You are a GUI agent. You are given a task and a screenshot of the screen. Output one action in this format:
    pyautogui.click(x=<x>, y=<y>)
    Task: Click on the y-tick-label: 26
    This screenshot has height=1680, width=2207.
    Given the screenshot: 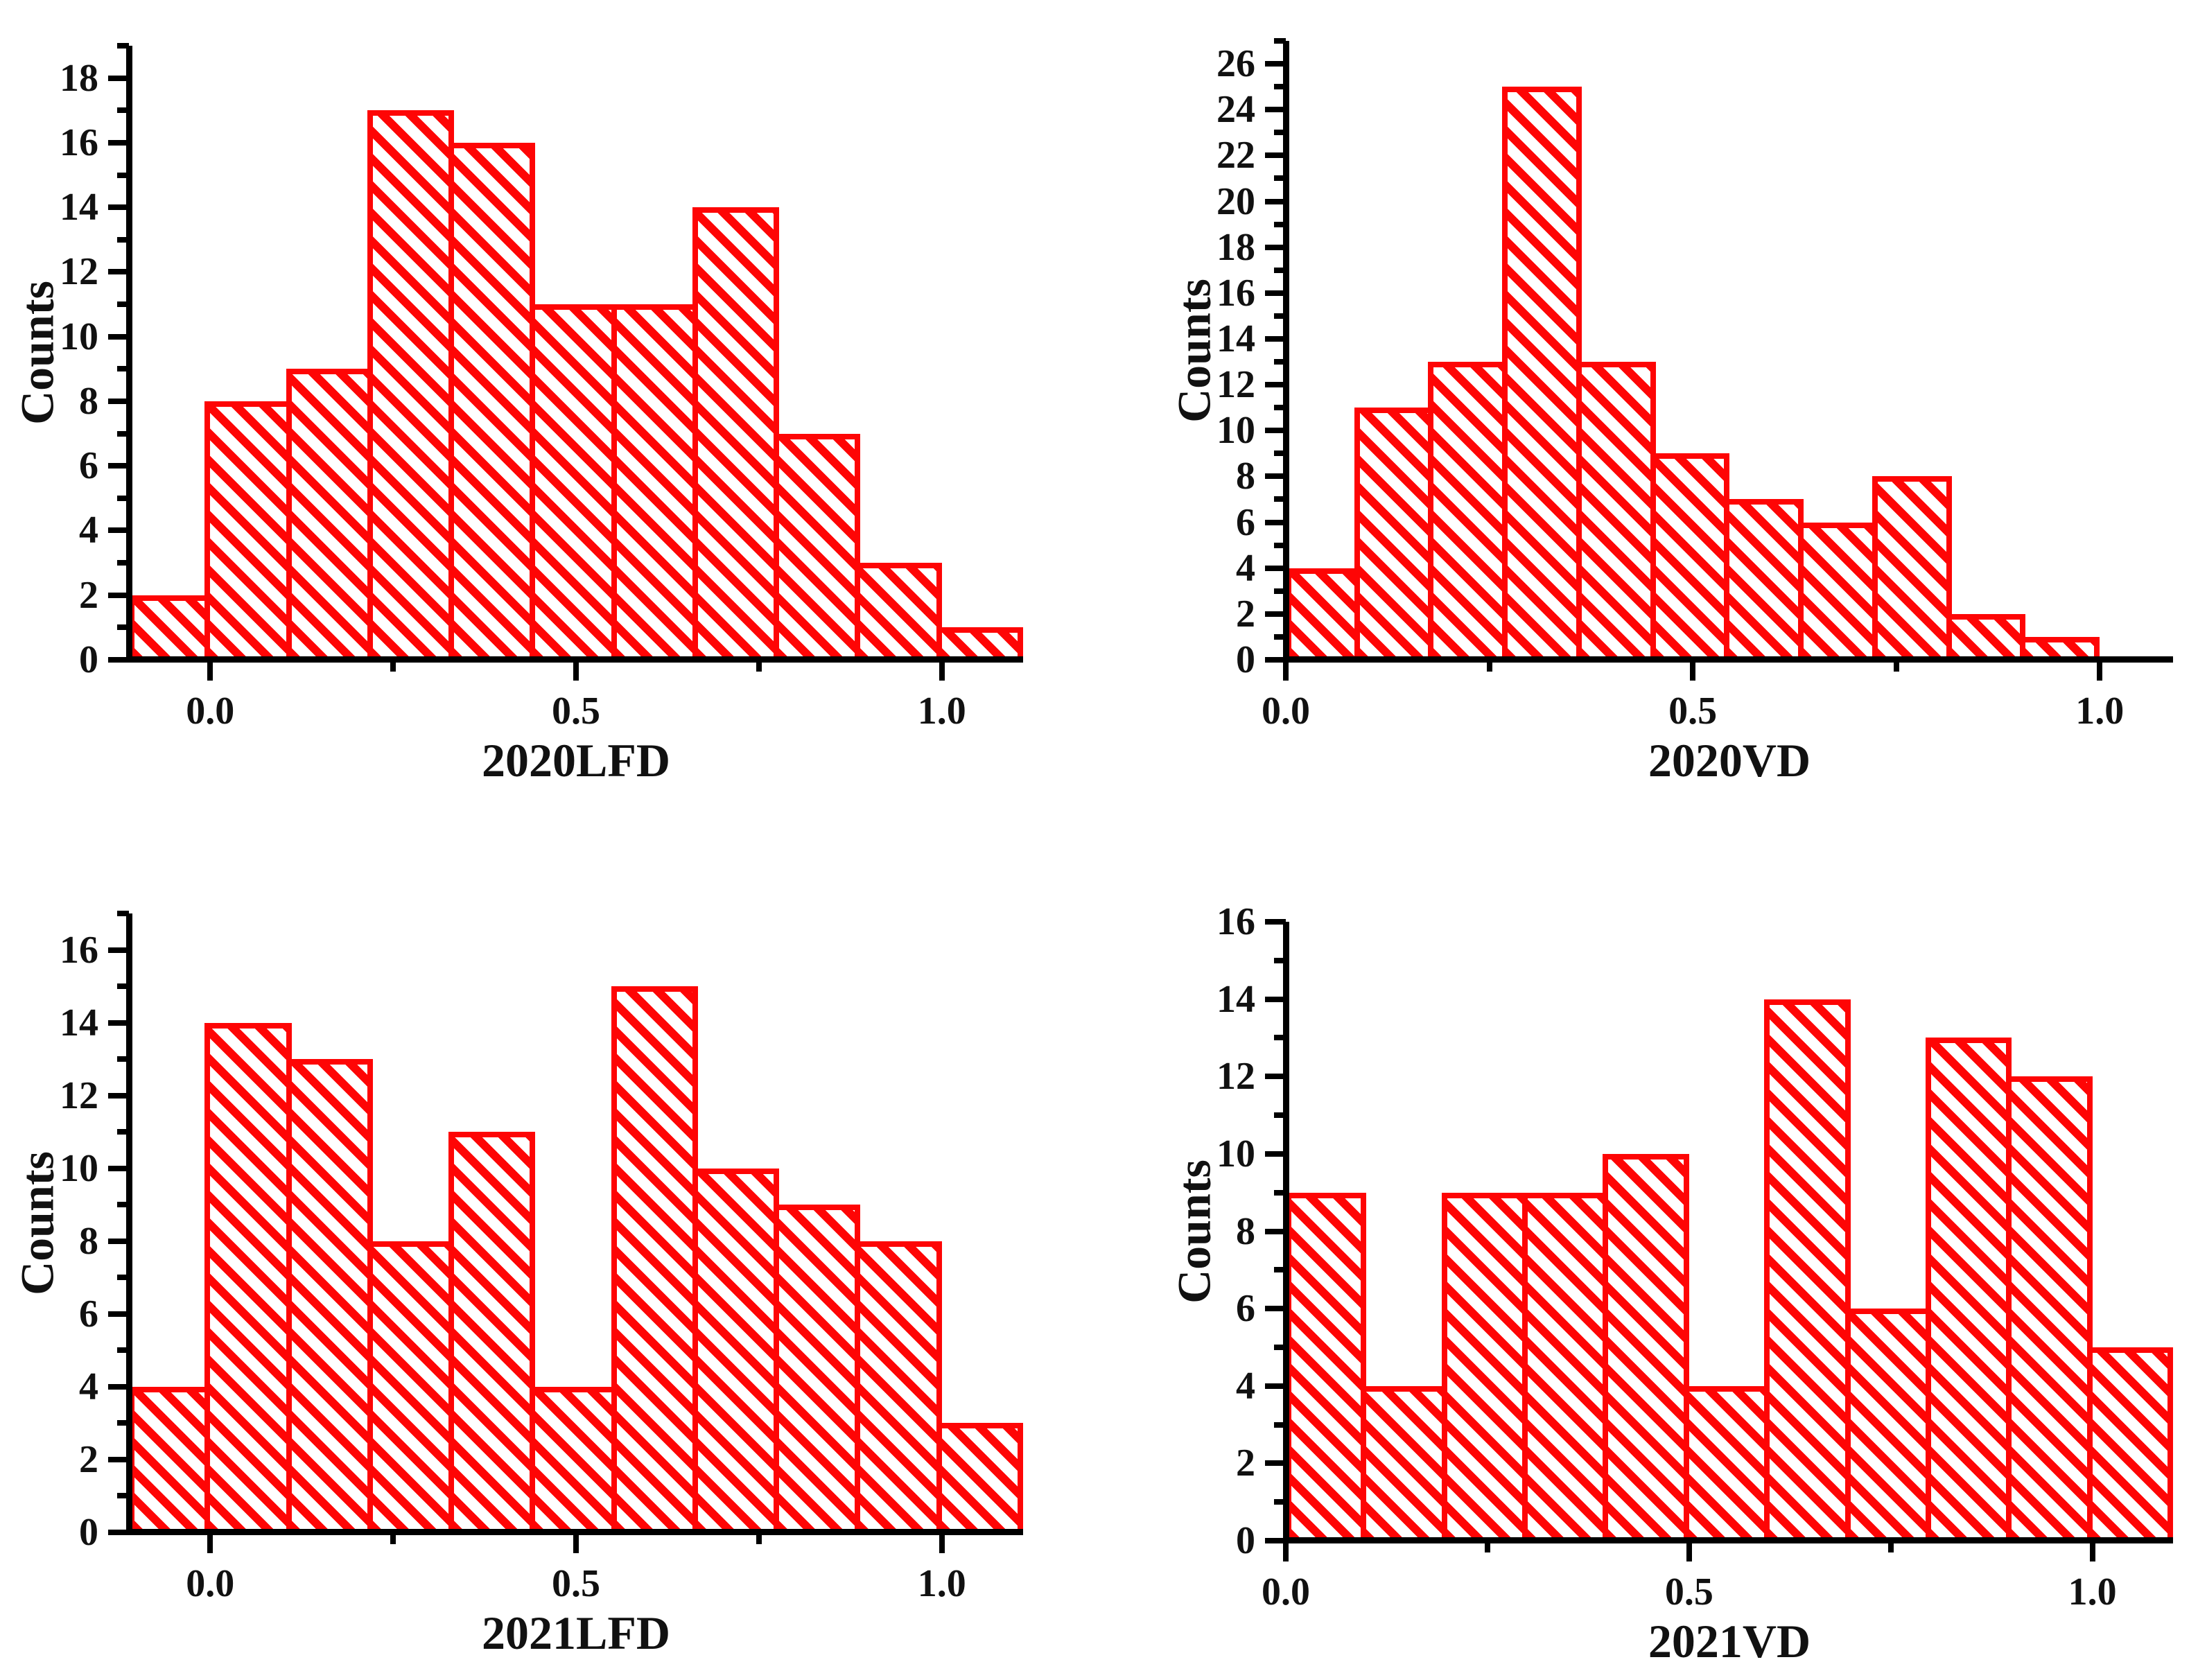 What is the action you would take?
    pyautogui.click(x=1236, y=64)
    